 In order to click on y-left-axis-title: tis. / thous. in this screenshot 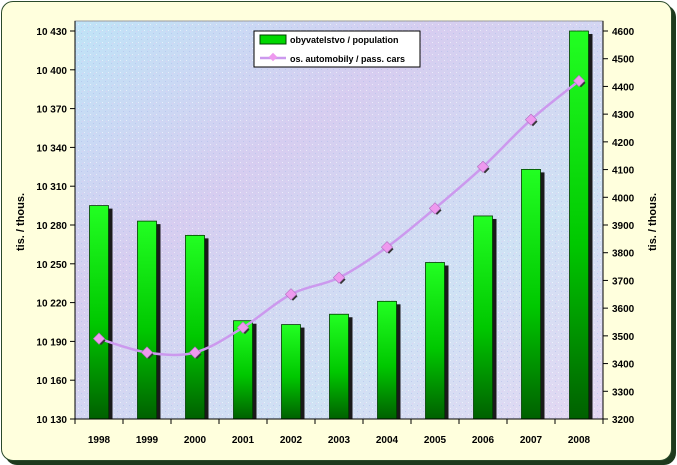, I will do `click(21, 222)`.